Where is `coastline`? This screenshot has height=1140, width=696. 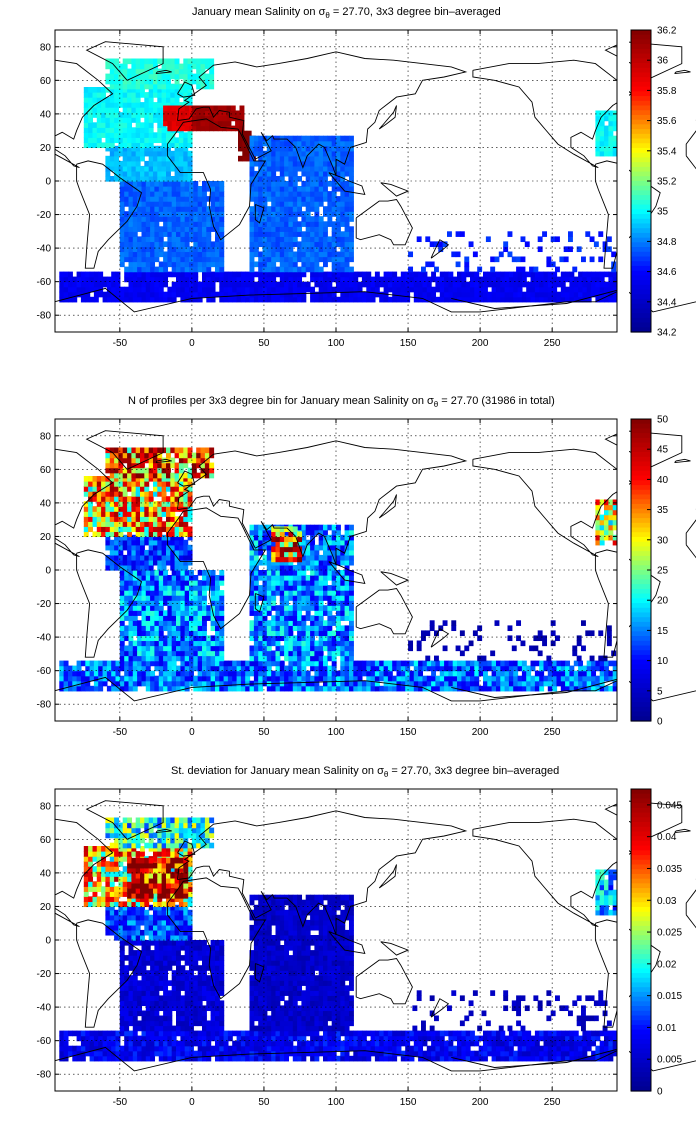
coastline is located at coordinates (395, 189).